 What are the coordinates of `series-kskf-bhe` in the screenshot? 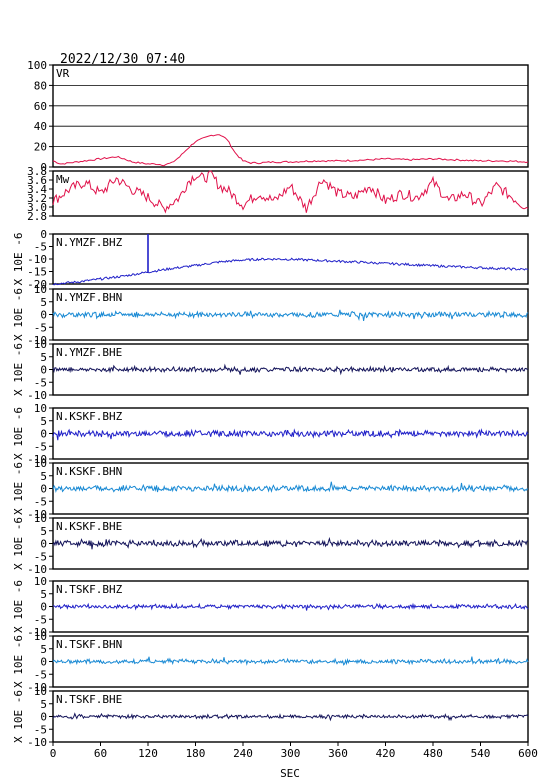 It's located at (290, 543).